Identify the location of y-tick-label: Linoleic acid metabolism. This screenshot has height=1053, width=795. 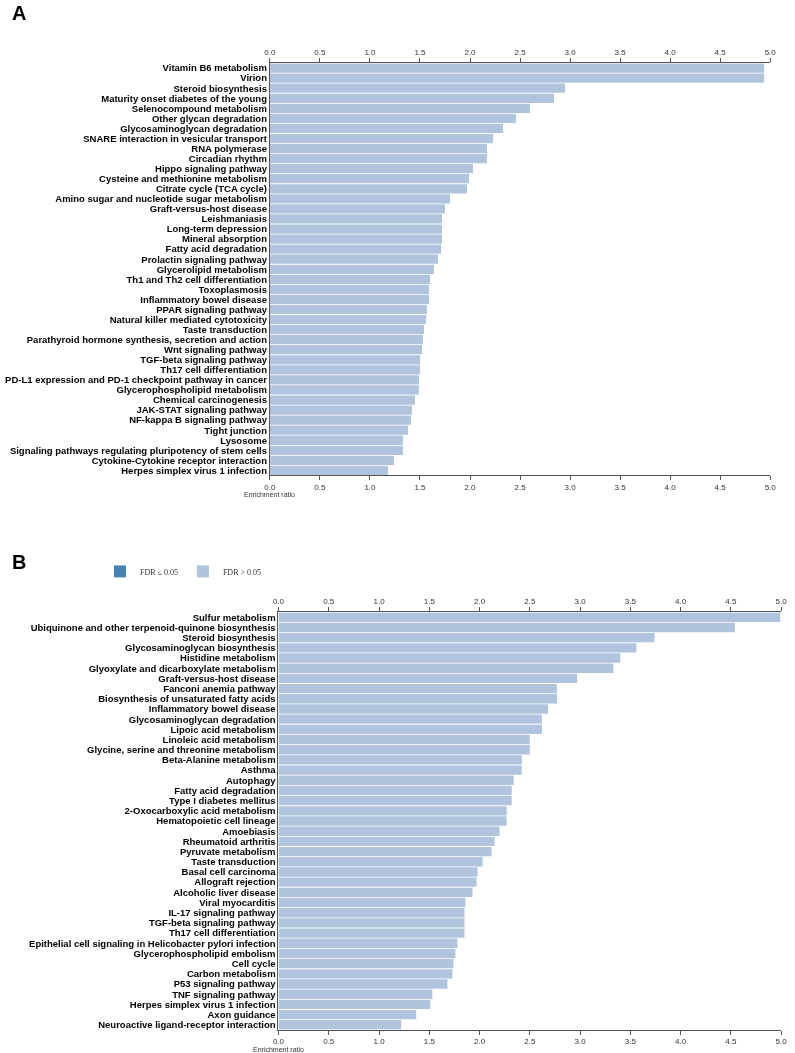
(219, 739).